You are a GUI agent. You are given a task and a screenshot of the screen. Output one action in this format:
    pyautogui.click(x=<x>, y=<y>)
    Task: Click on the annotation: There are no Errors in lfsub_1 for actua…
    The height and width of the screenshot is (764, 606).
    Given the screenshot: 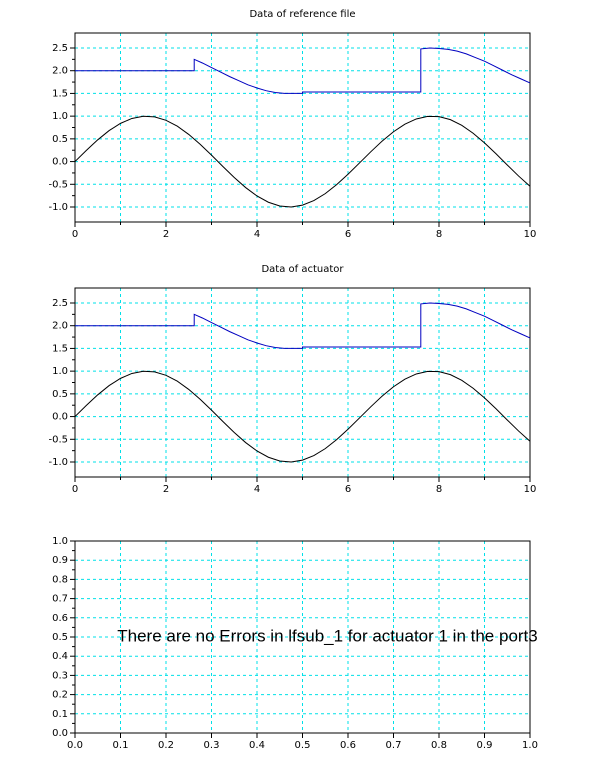 What is the action you would take?
    pyautogui.click(x=327, y=635)
    